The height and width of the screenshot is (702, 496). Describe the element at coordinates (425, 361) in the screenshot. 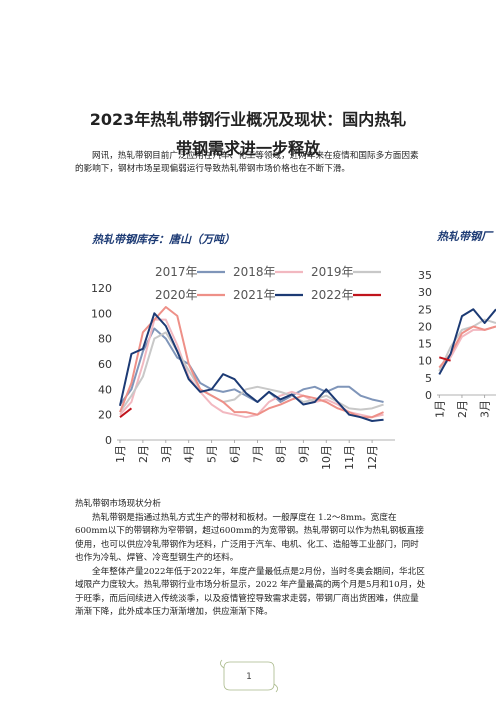

I see `y-tick-label: 10` at that location.